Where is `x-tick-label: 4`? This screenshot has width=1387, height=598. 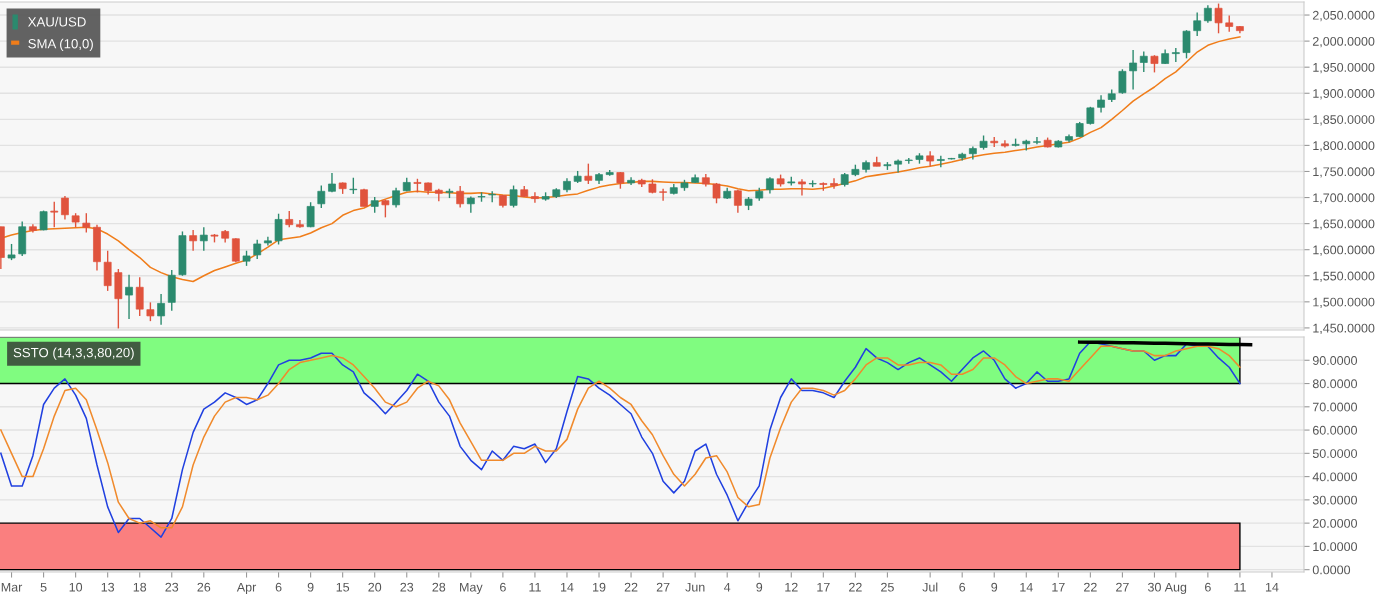 x-tick-label: 4 is located at coordinates (727, 587).